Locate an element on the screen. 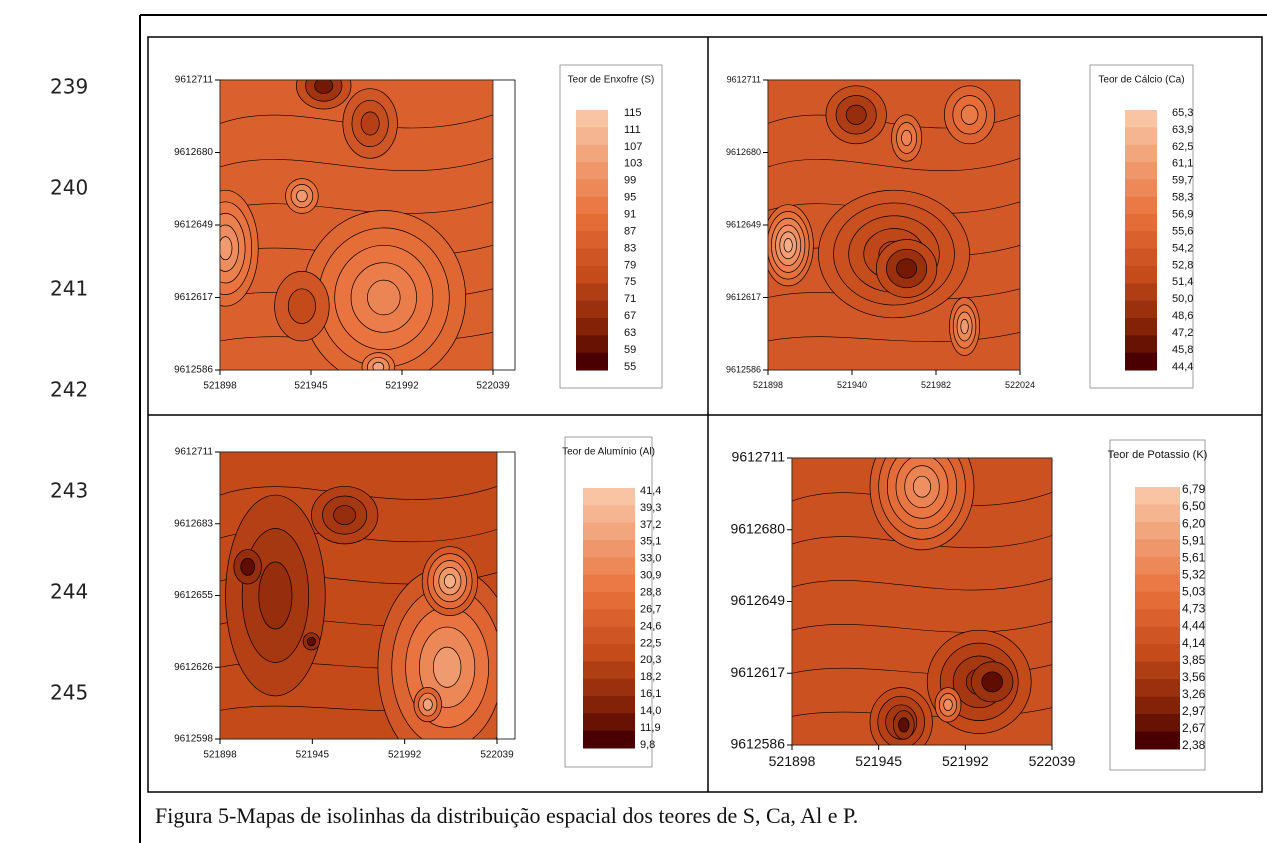 Image resolution: width=1267 pixels, height=843 pixels. line-number: 245 is located at coordinates (69, 693).